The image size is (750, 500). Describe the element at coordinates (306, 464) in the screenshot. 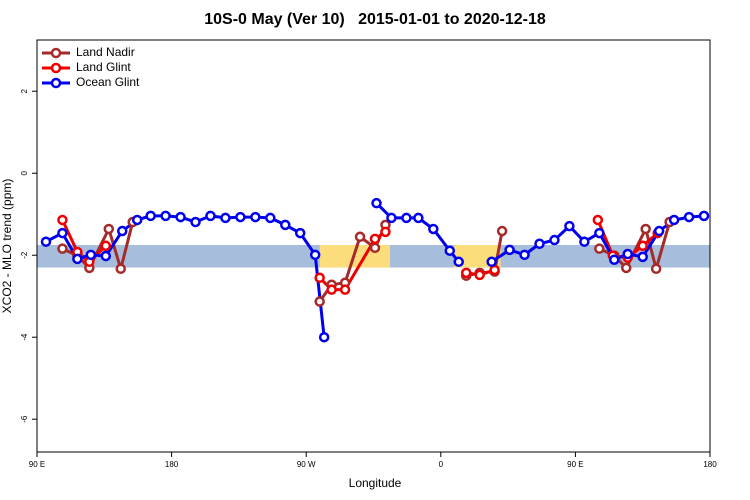

I see `x-tick-label: 90 W` at that location.